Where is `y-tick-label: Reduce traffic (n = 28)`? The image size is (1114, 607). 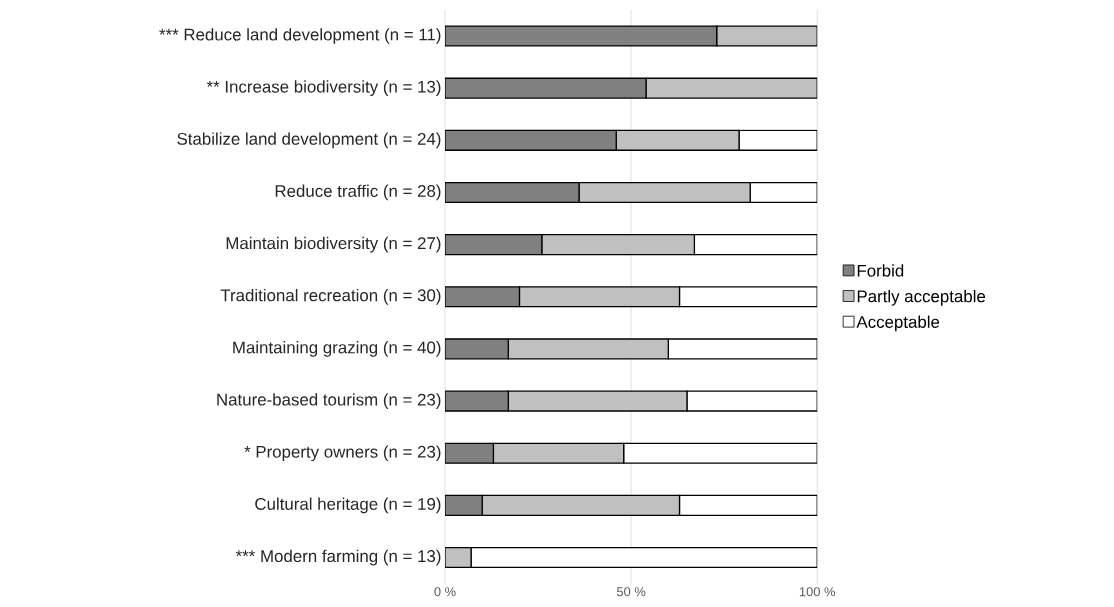 y-tick-label: Reduce traffic (n = 28) is located at coordinates (358, 192).